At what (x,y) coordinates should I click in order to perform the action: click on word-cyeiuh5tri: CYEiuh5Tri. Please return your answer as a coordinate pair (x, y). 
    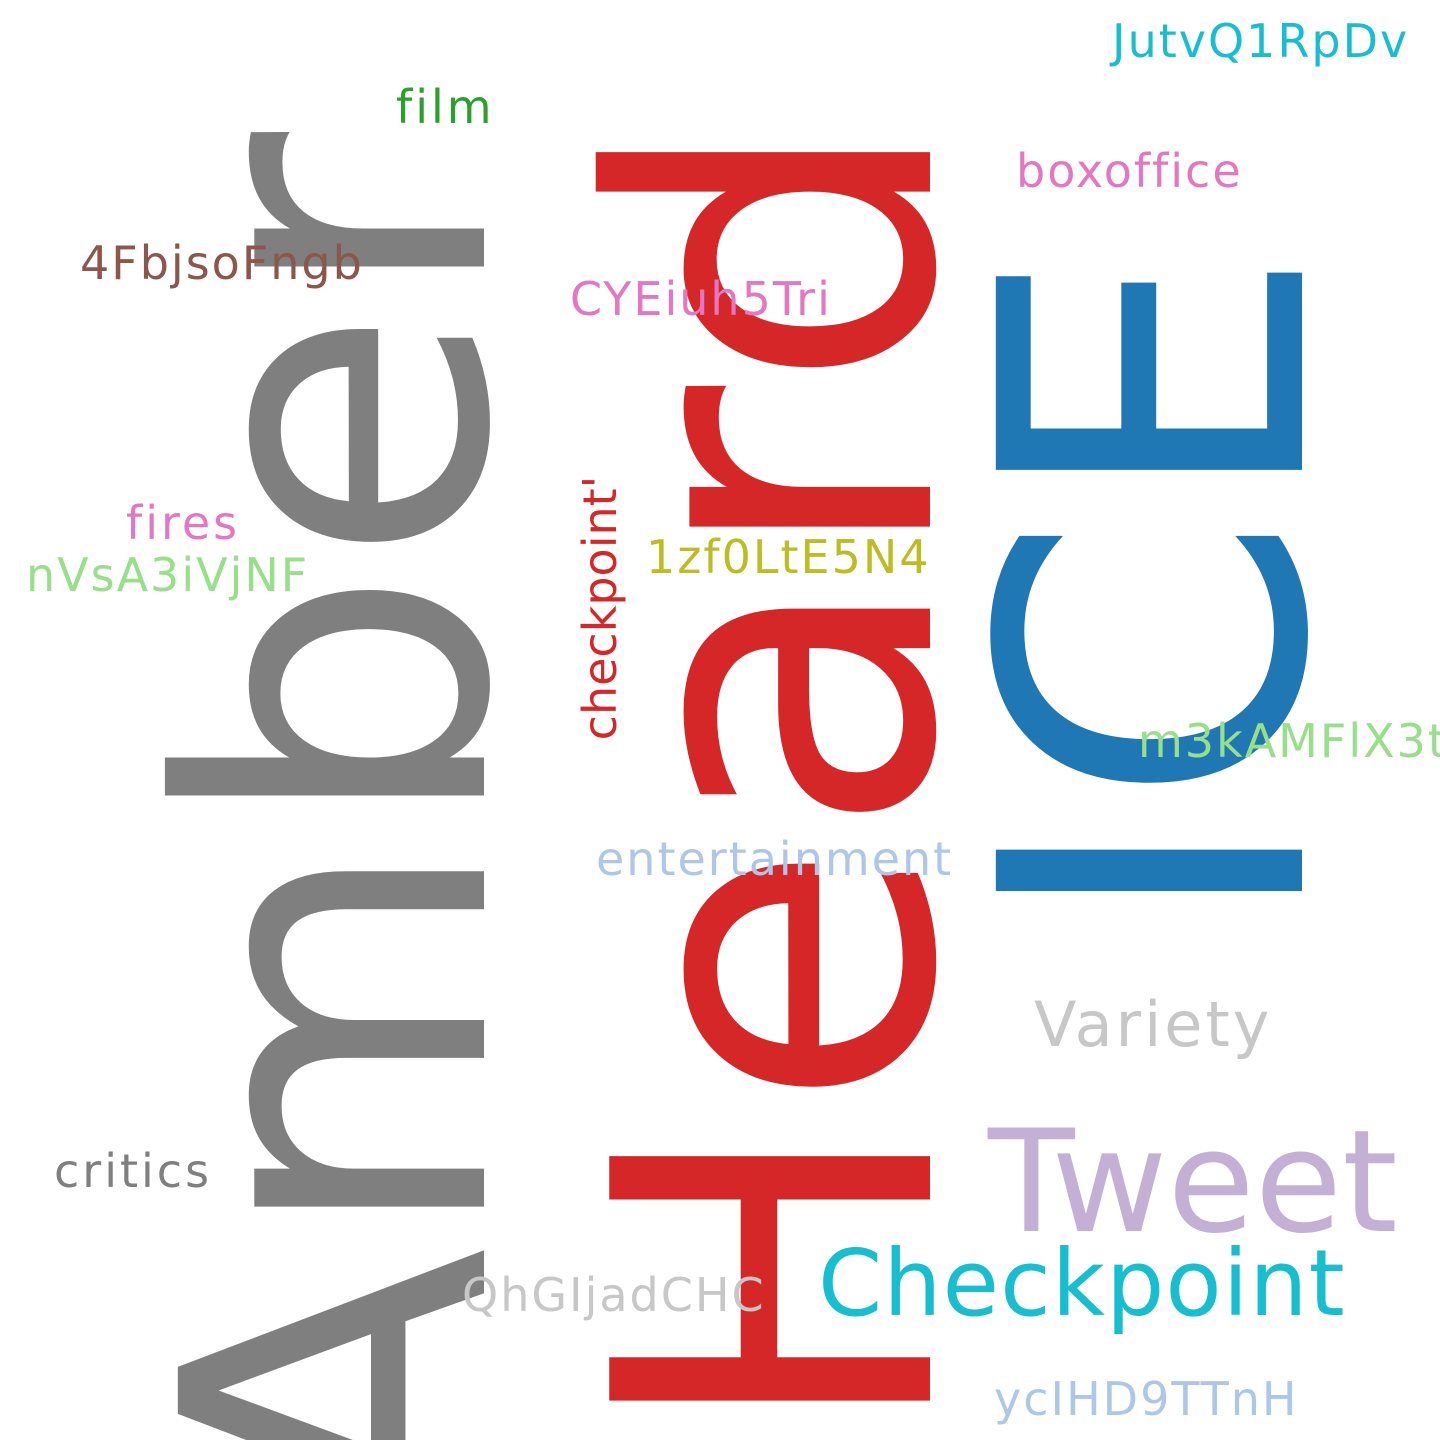
    Looking at the image, I should click on (701, 299).